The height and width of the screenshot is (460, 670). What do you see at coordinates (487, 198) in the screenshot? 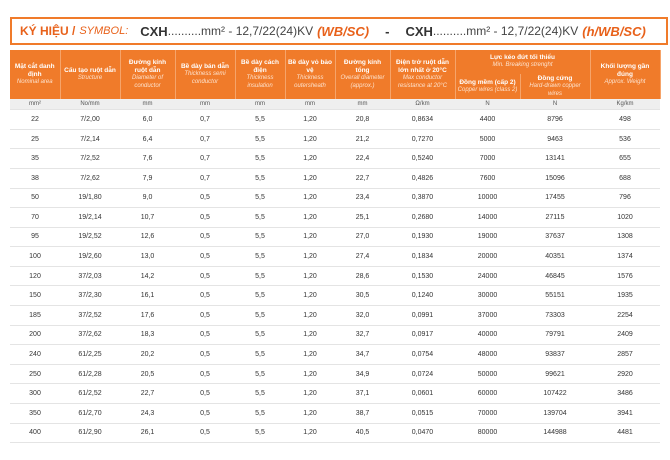
I see `cell: 10000` at bounding box center [487, 198].